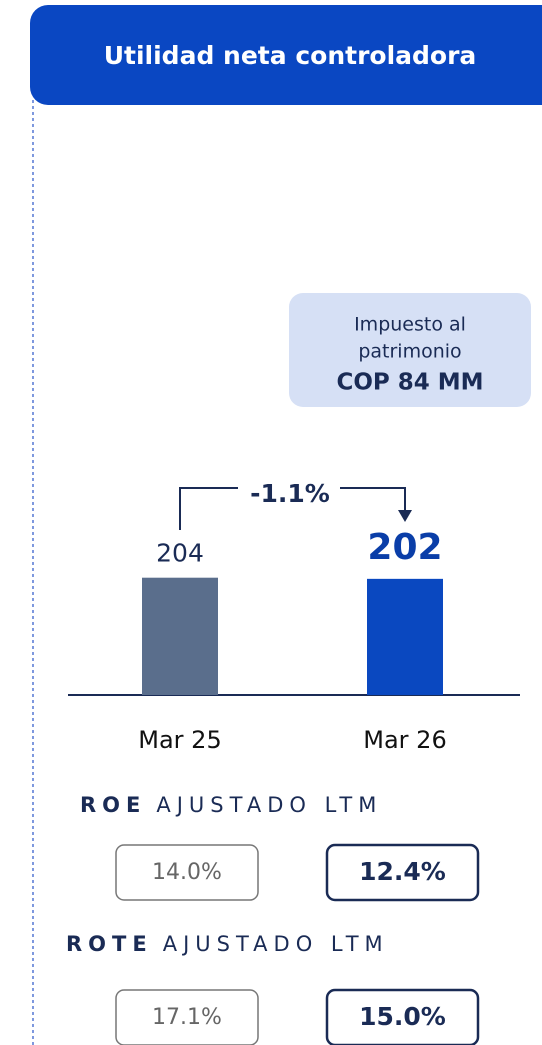 The image size is (542, 1045). What do you see at coordinates (179, 740) in the screenshot?
I see `x-tick-label: Mar 25` at bounding box center [179, 740].